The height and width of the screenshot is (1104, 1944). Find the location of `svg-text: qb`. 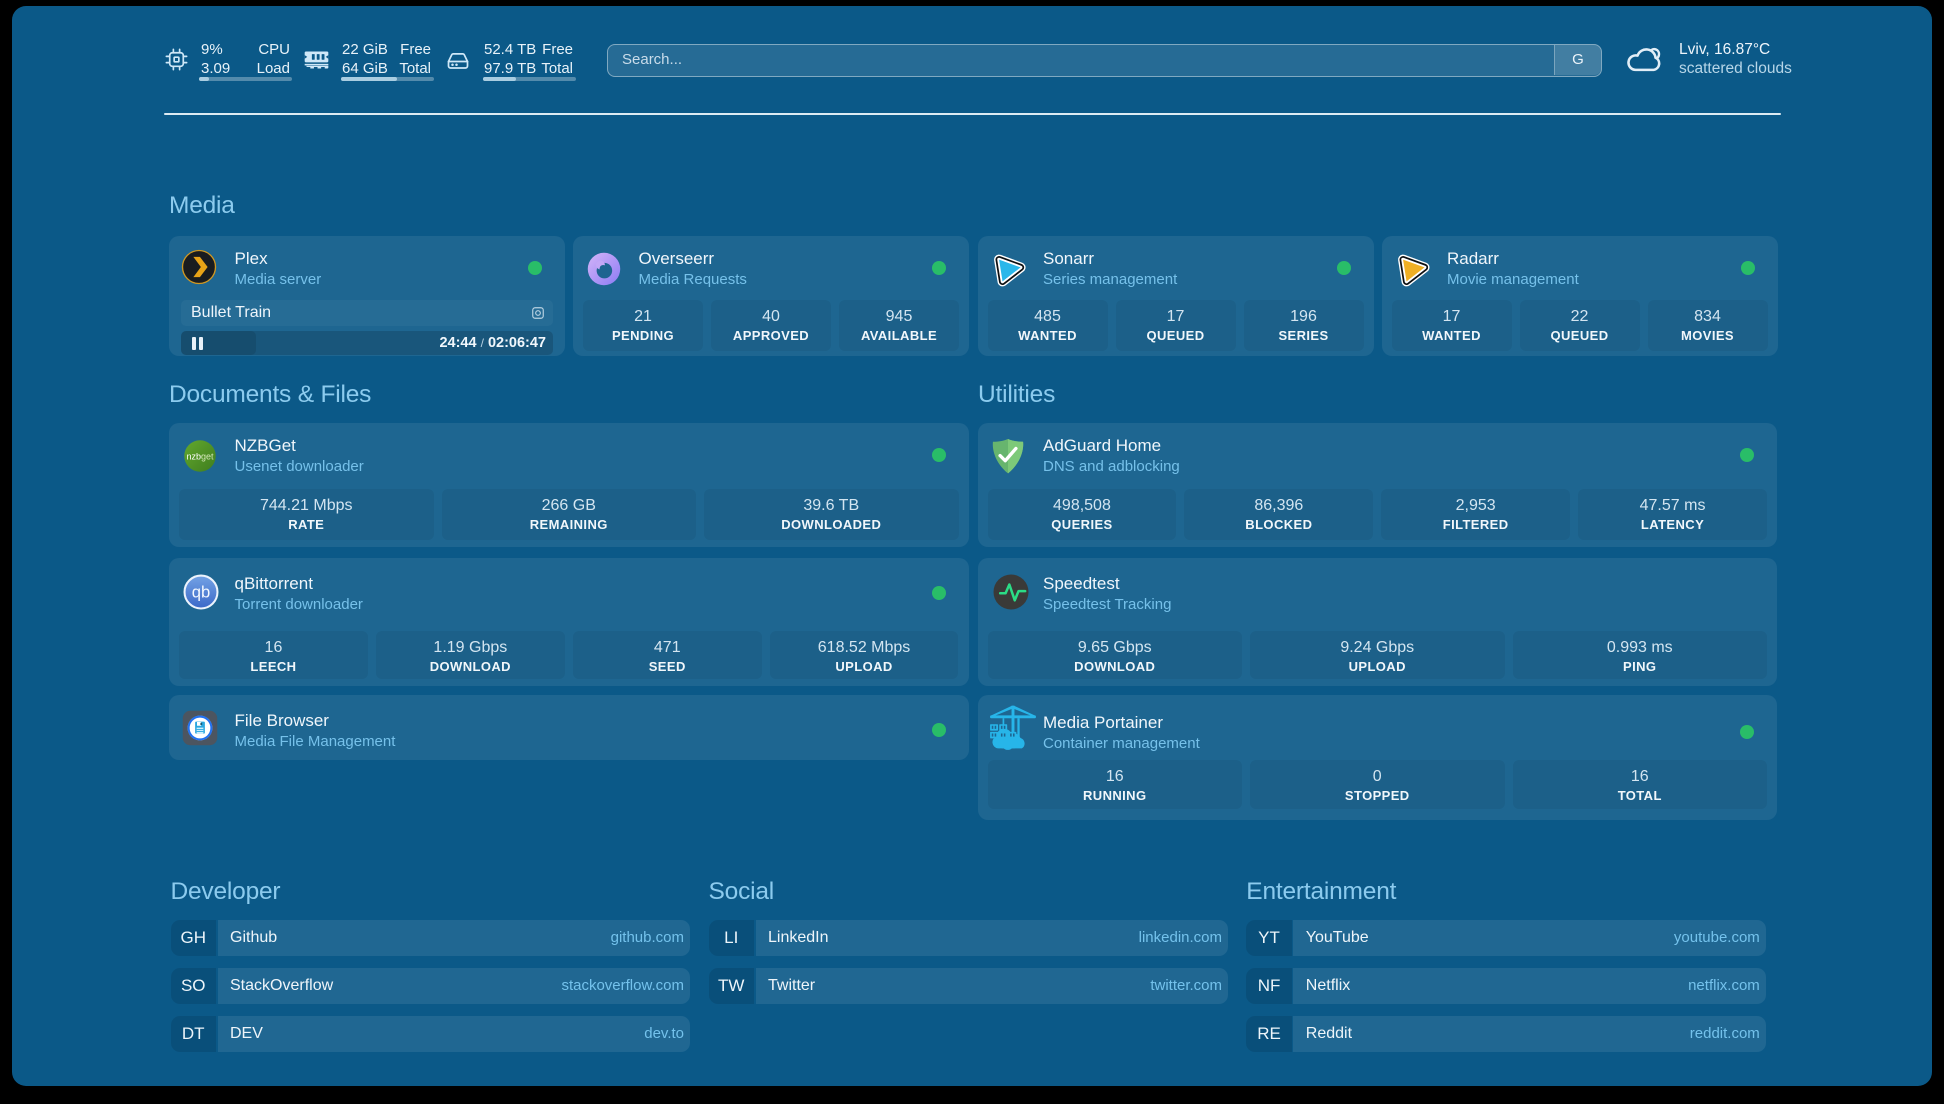

svg-text: qb is located at coordinates (200, 592).